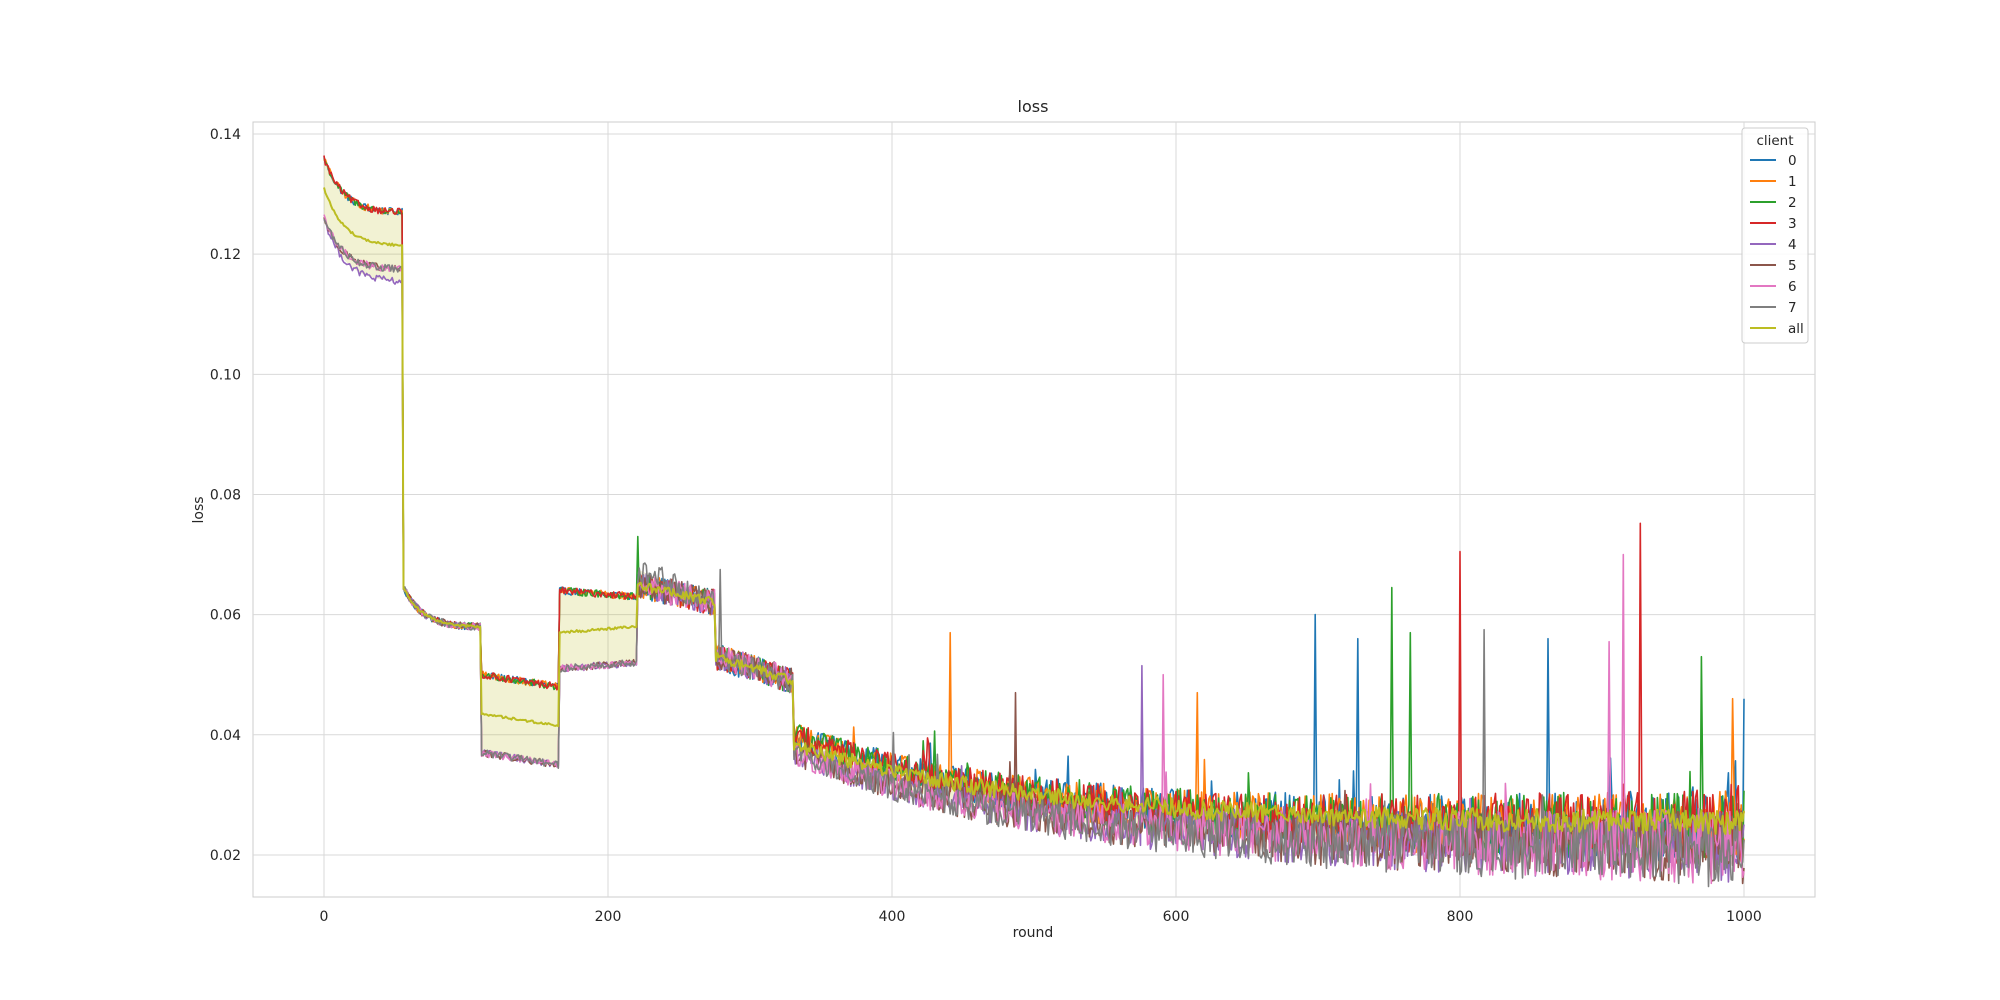 The width and height of the screenshot is (2000, 1000). Describe the element at coordinates (1796, 329) in the screenshot. I see `legend-label-all: all` at that location.